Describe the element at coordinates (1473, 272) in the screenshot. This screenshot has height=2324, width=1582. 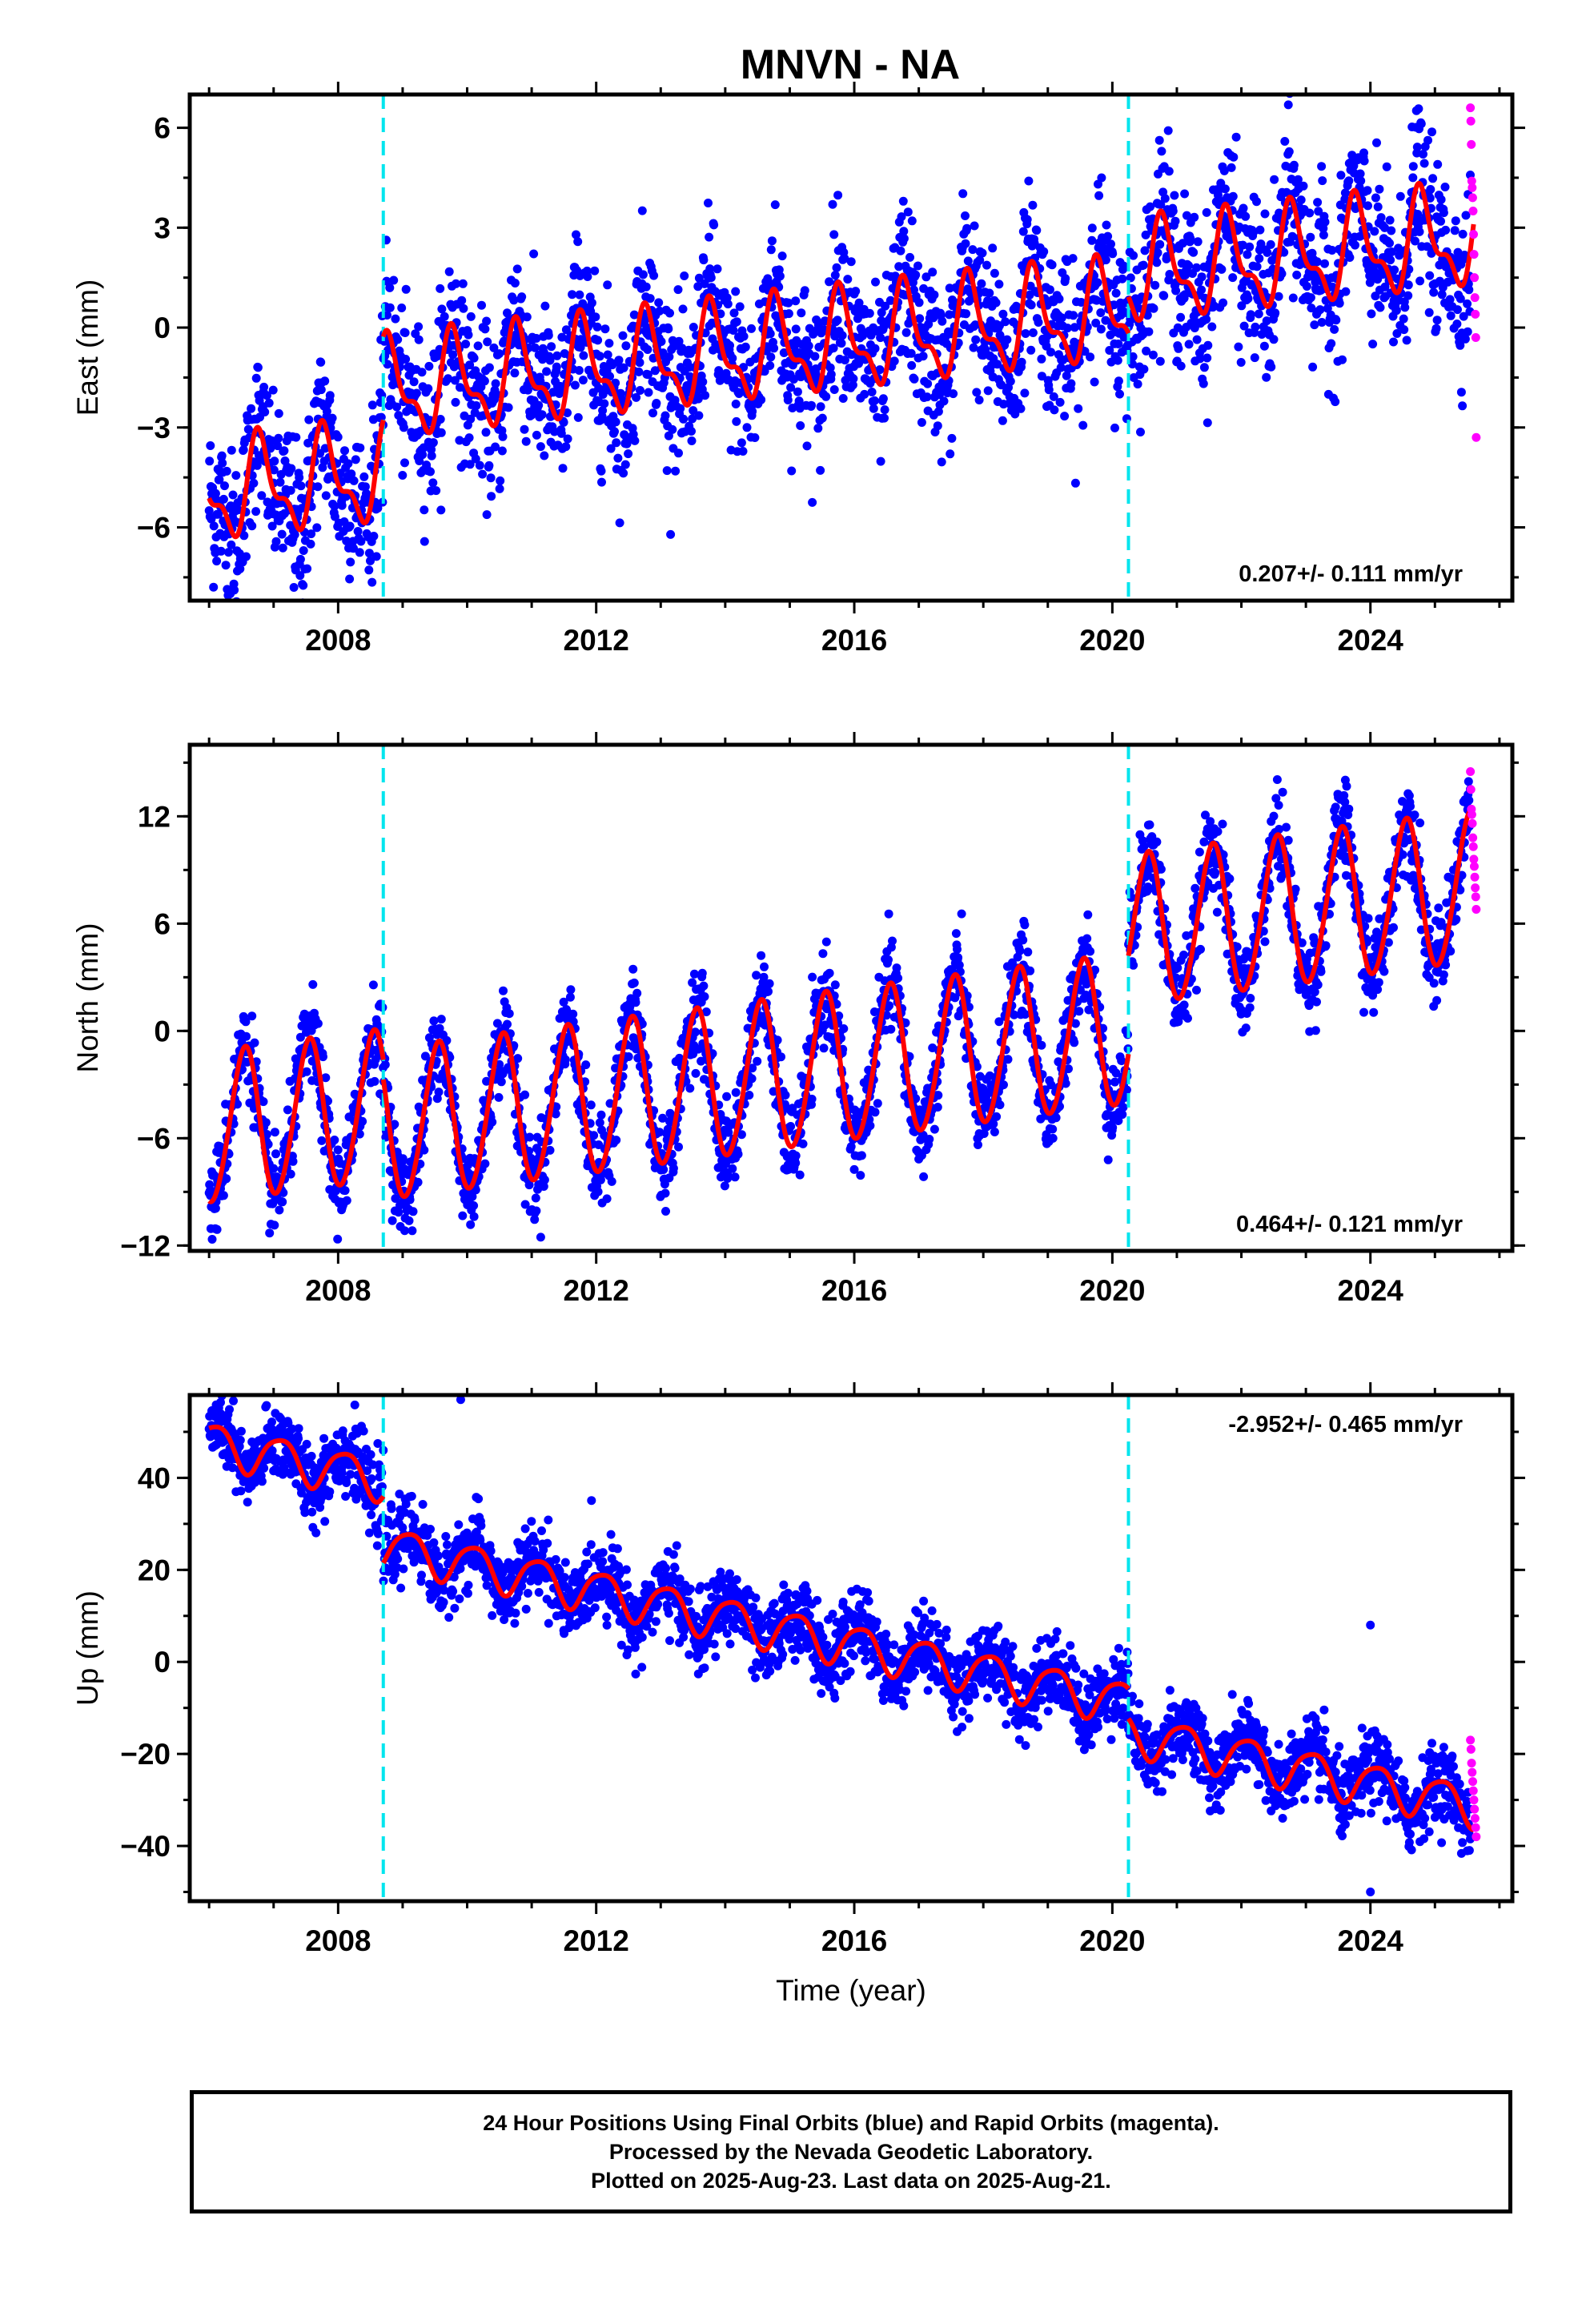
I see `series-rapid-orbits-east` at that location.